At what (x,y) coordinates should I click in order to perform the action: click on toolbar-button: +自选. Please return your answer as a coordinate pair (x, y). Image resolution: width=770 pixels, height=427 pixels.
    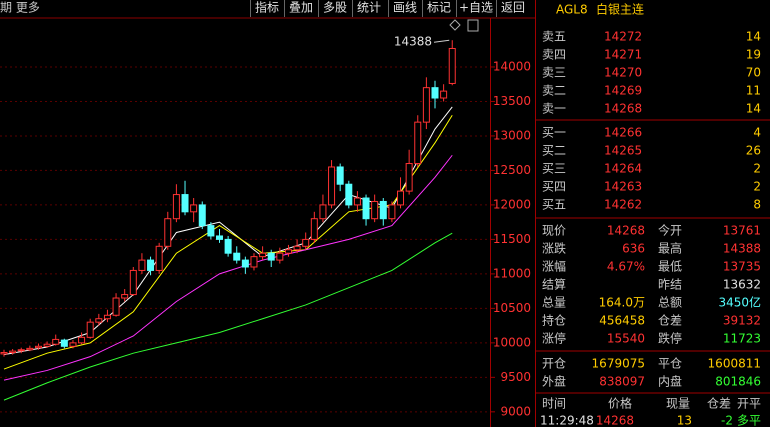
    Looking at the image, I should click on (476, 8).